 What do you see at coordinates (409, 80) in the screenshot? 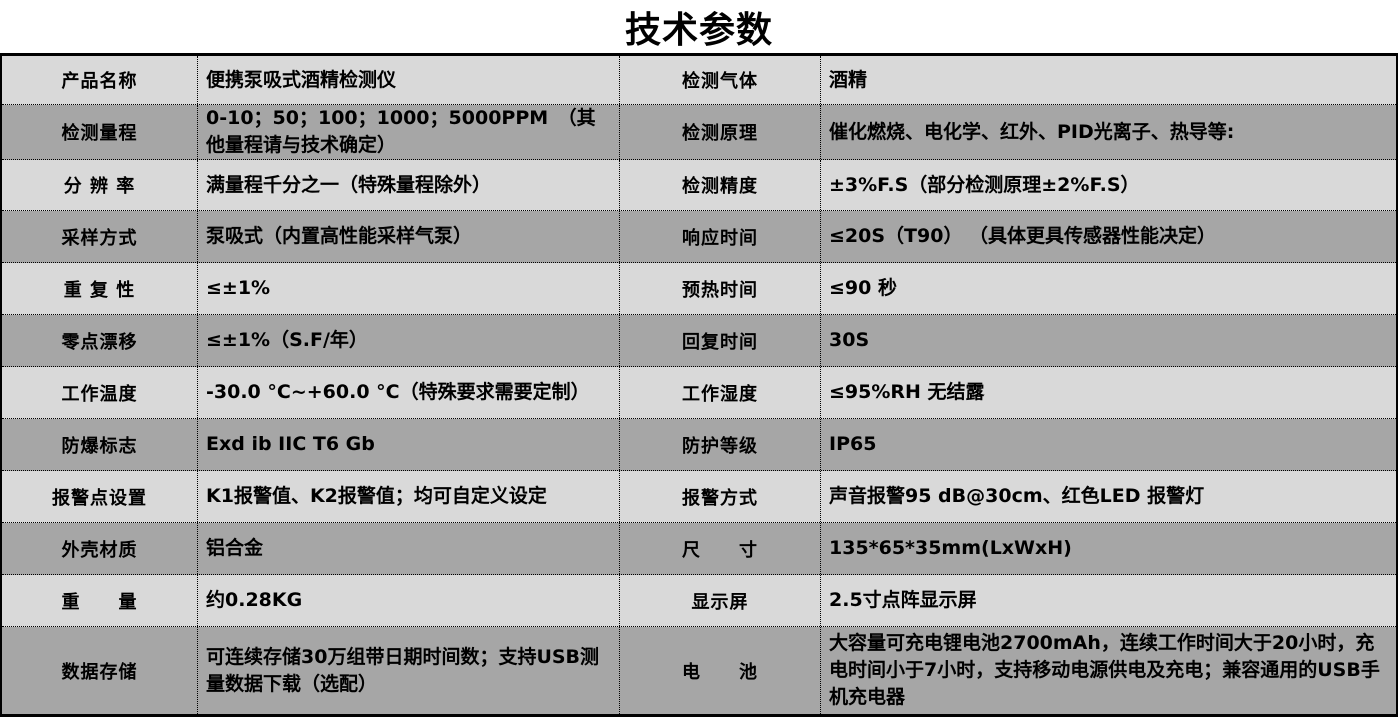
I see `spec-value: 便携泵吸式酒精检测仪` at bounding box center [409, 80].